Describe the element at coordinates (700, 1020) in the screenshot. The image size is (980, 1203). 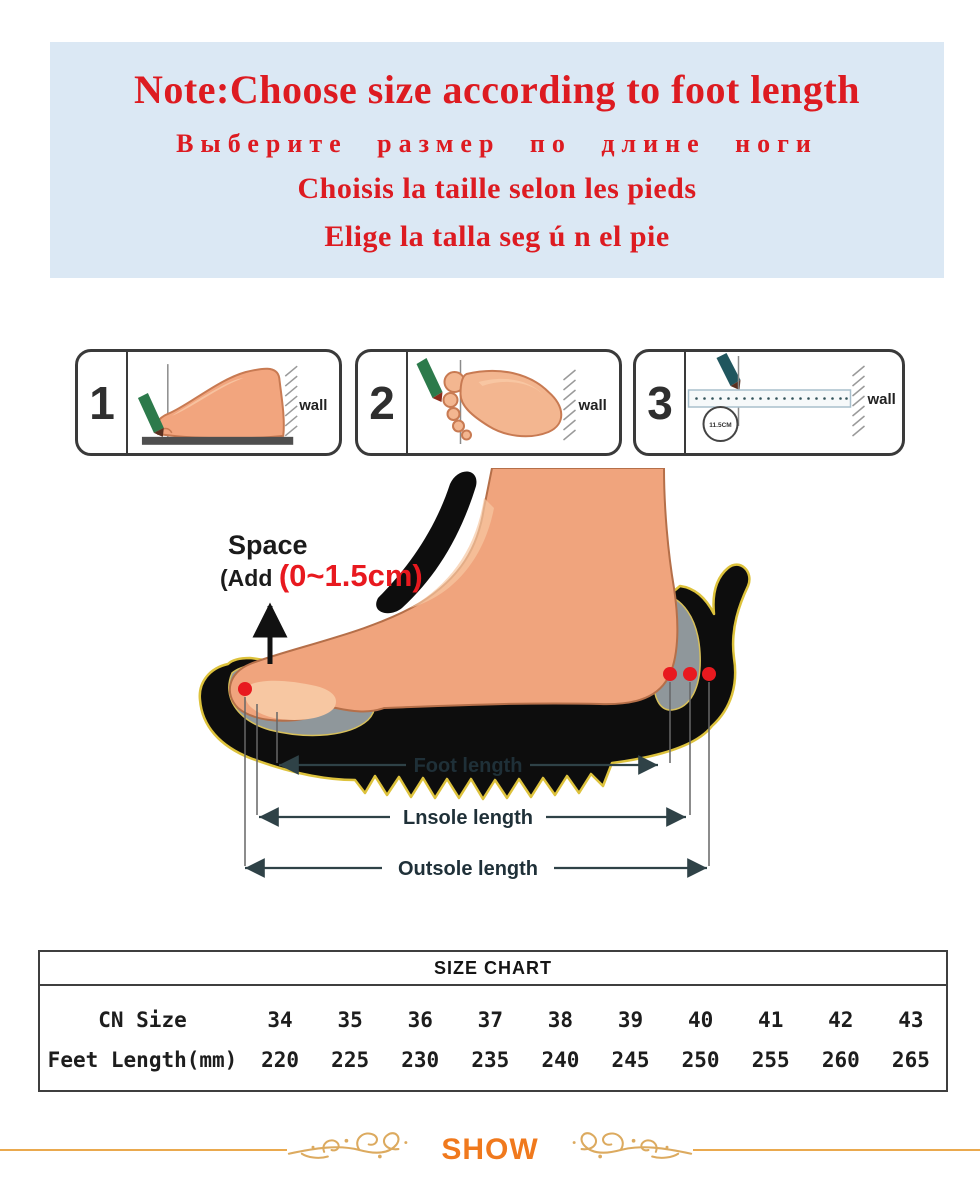
I see `cn-size-cell: 40` at that location.